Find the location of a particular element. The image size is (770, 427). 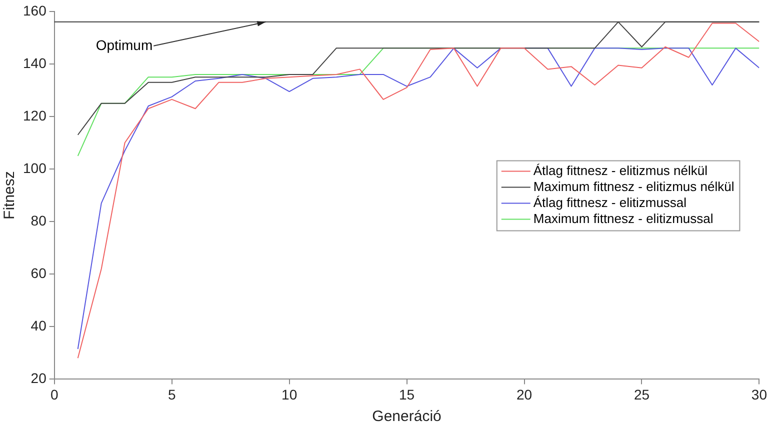

y-tick-label: 160 is located at coordinates (35, 10).